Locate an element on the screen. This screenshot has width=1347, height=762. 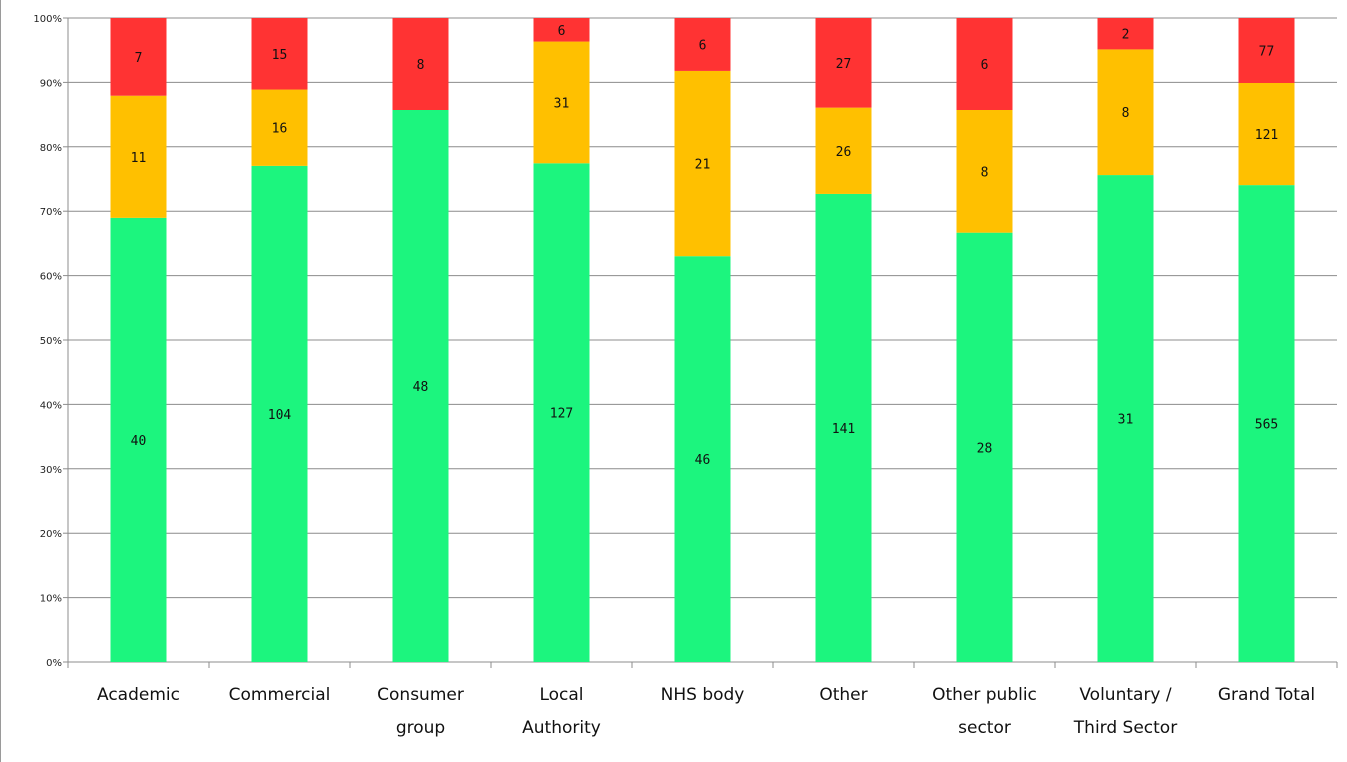
x-category-label: group is located at coordinates (420, 728).